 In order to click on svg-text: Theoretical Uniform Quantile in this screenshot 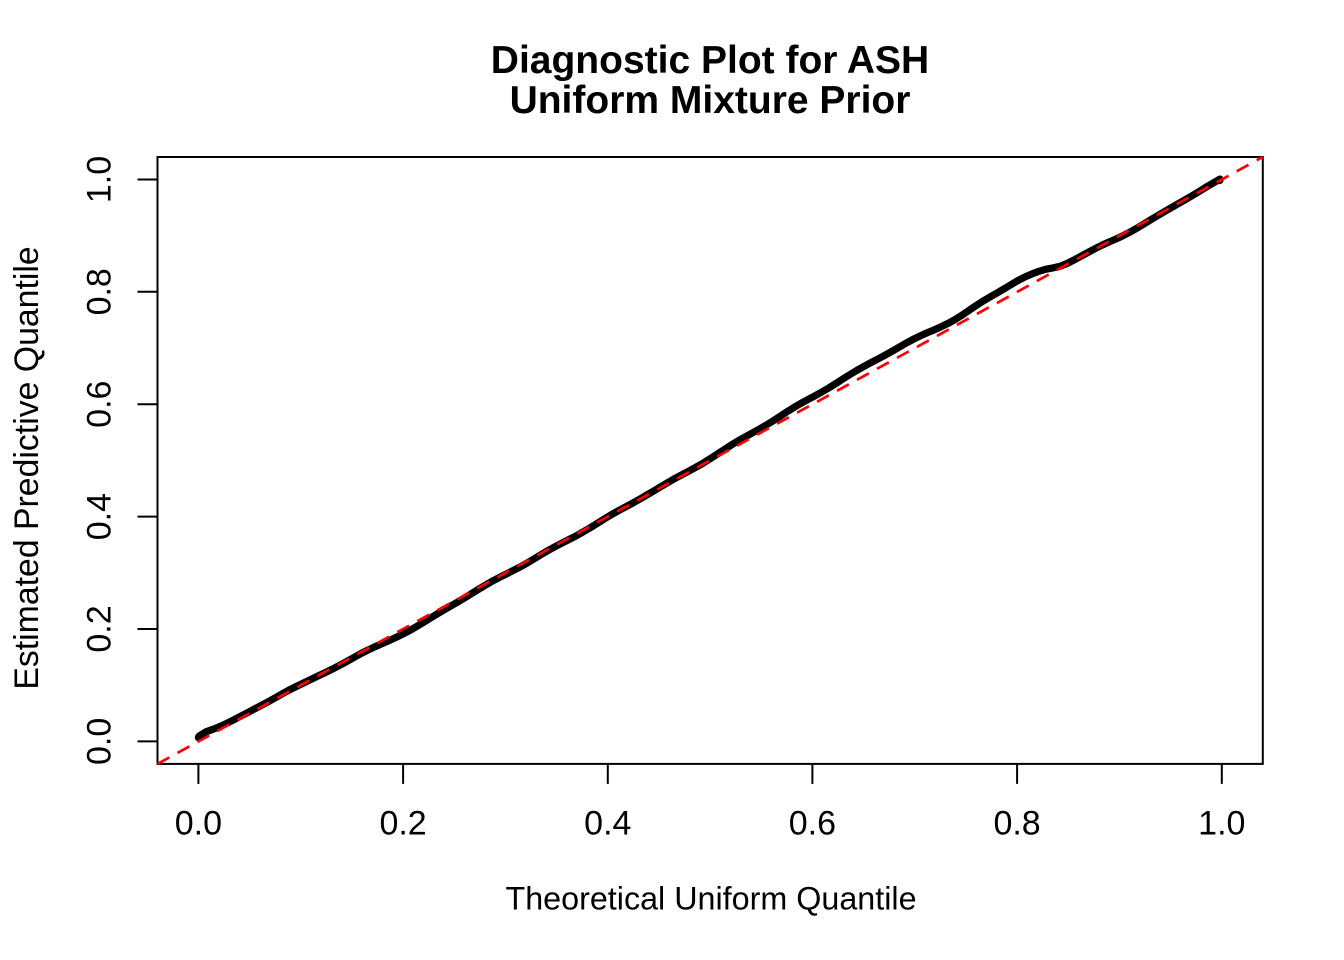, I will do `click(710, 899)`.